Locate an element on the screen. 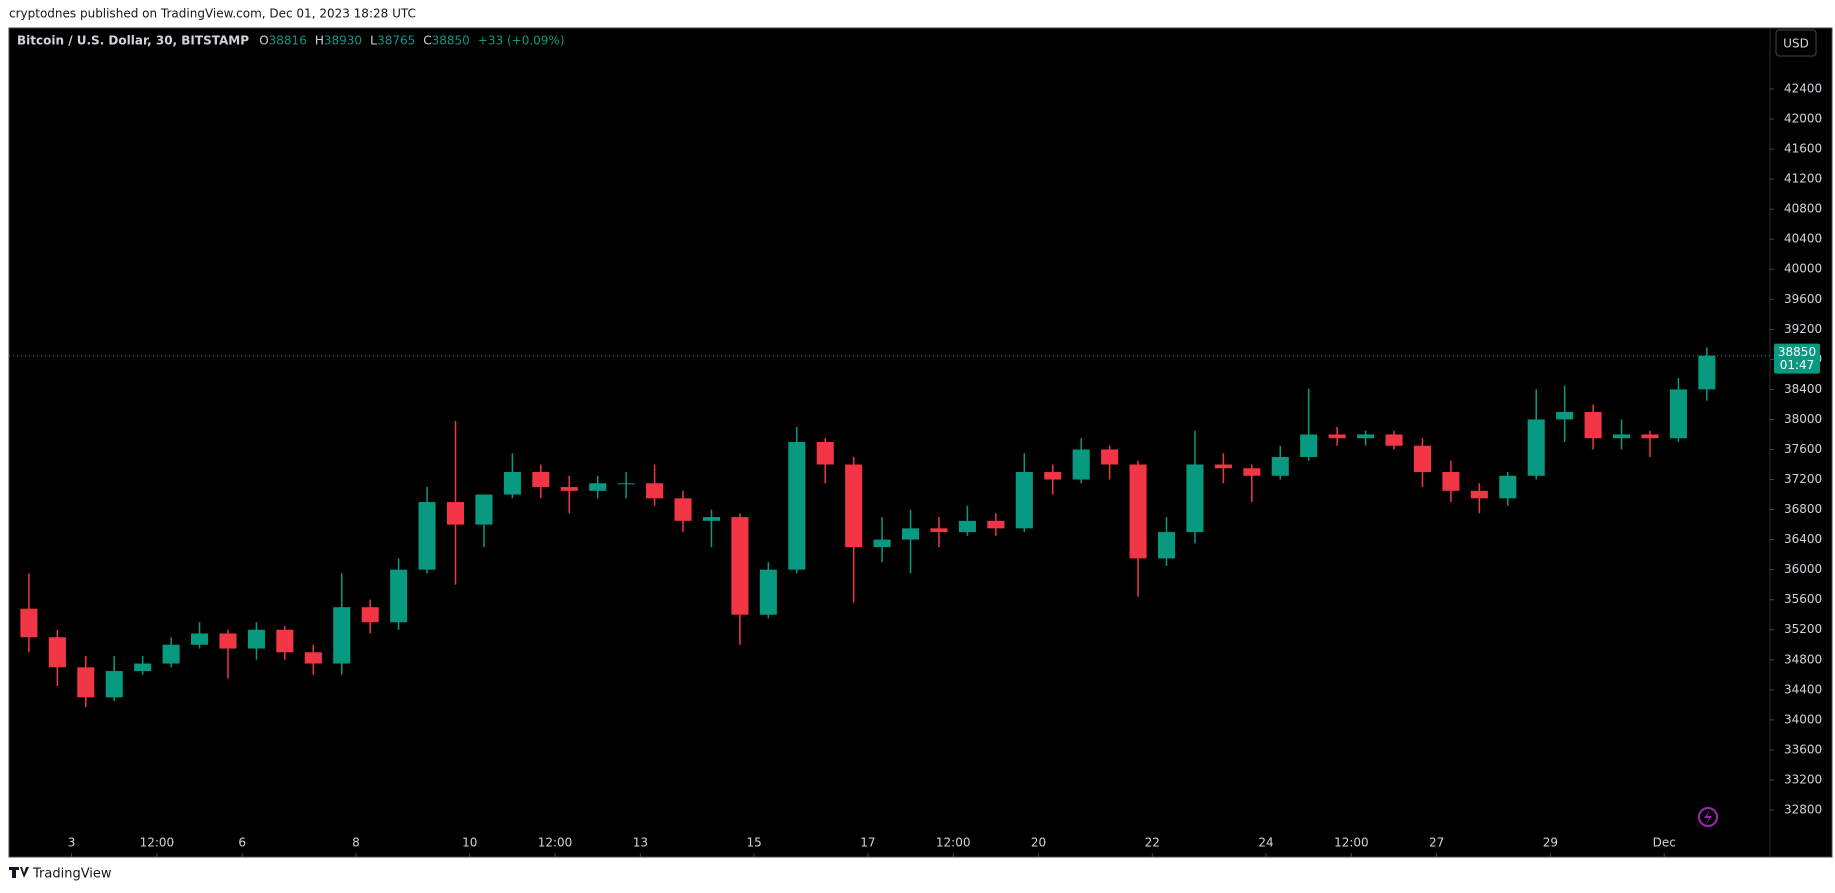  x-tick-label: 22 is located at coordinates (1152, 843).